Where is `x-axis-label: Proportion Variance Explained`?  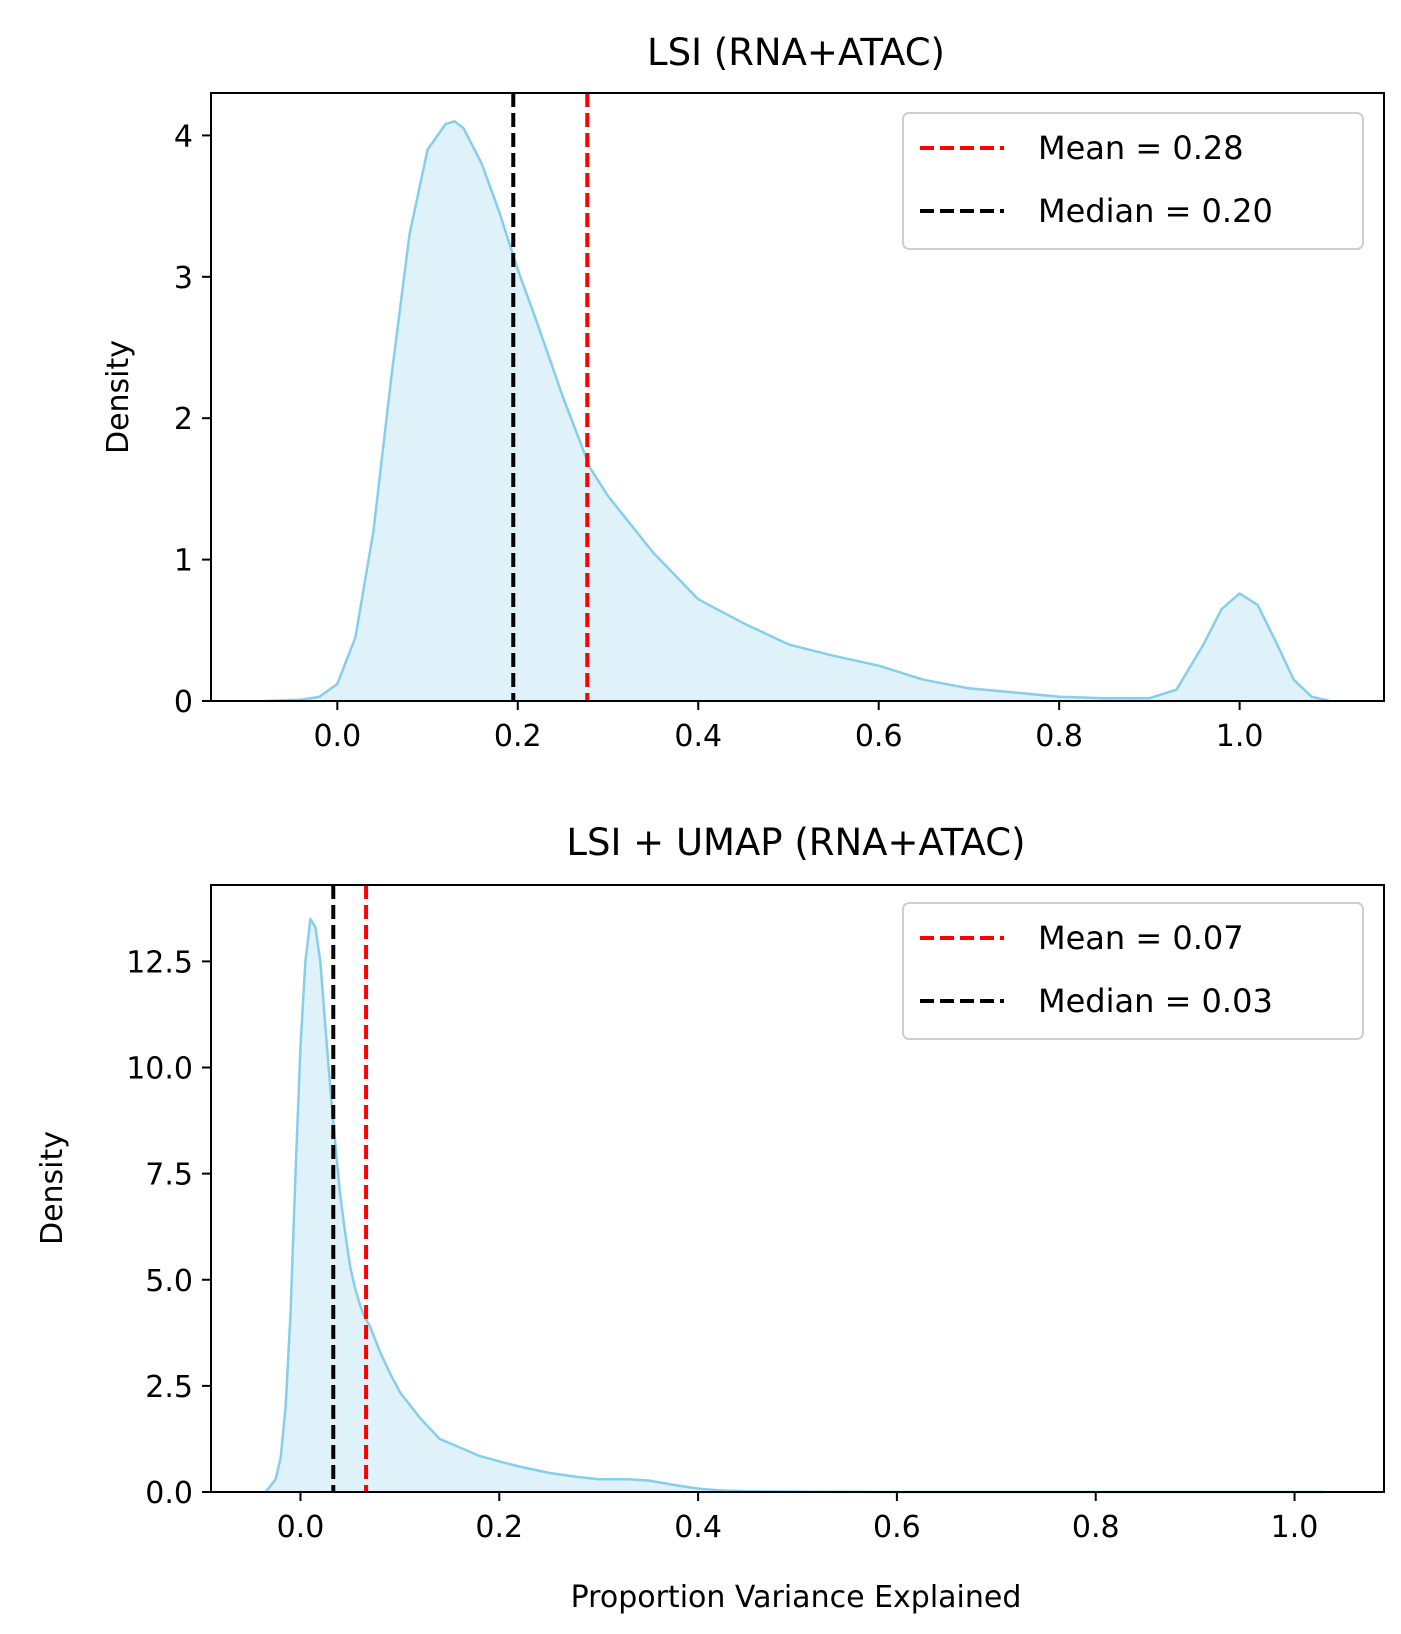
x-axis-label: Proportion Variance Explained is located at coordinates (796, 1597).